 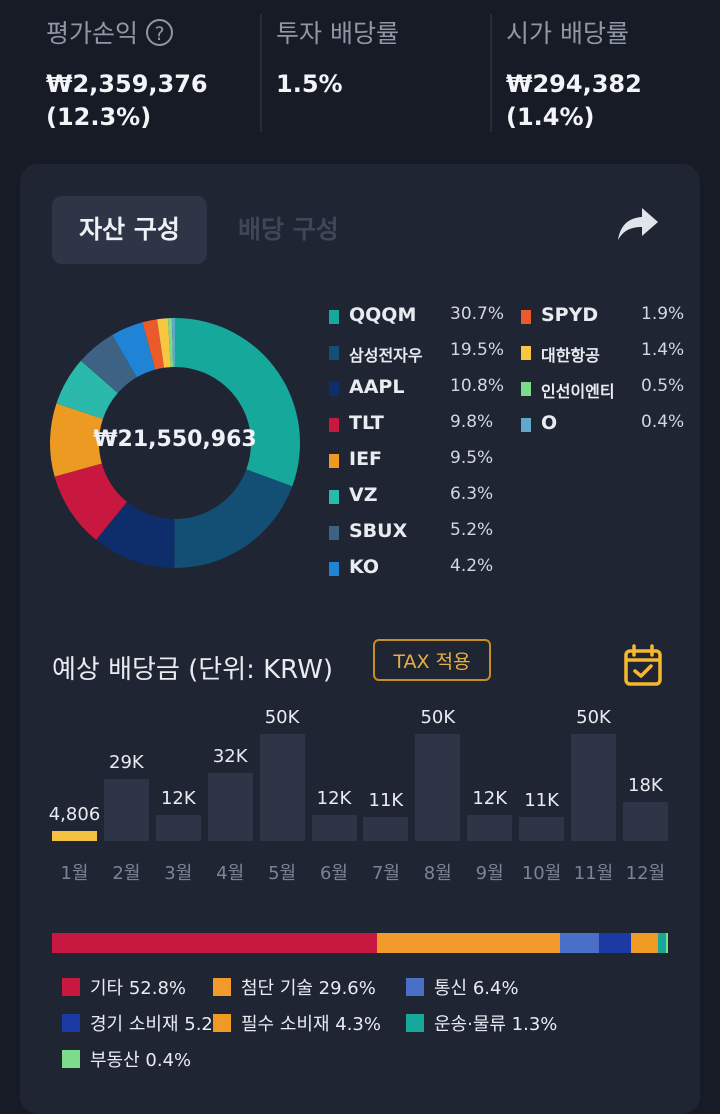 I want to click on sector-label: 부동산 0.4%, so click(x=141, y=1060).